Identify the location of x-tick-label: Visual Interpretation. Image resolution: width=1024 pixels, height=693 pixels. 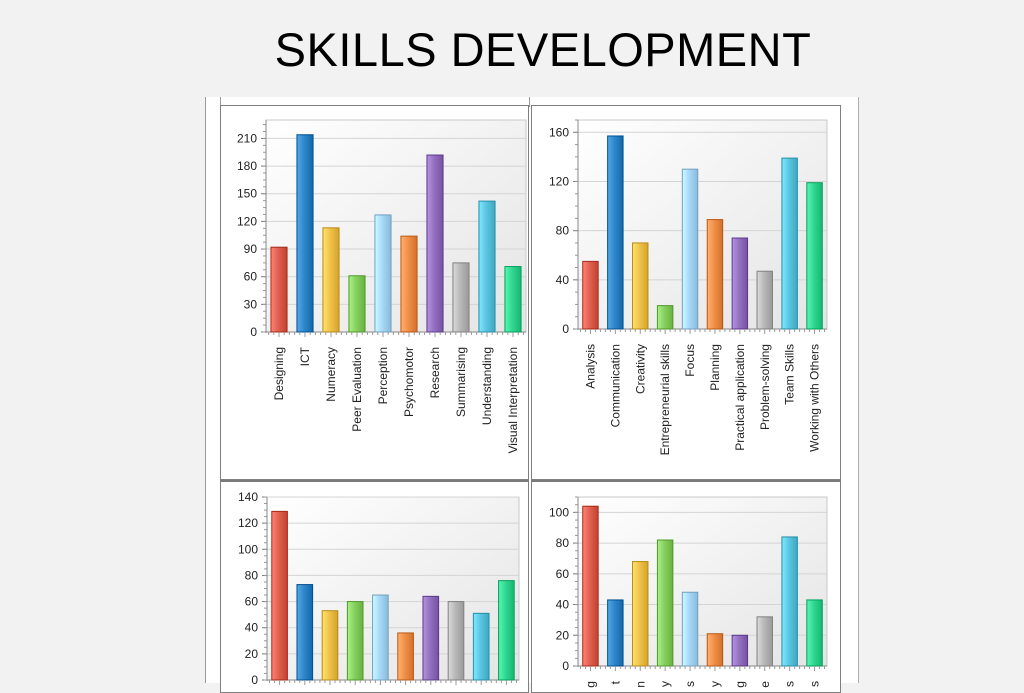
(513, 400).